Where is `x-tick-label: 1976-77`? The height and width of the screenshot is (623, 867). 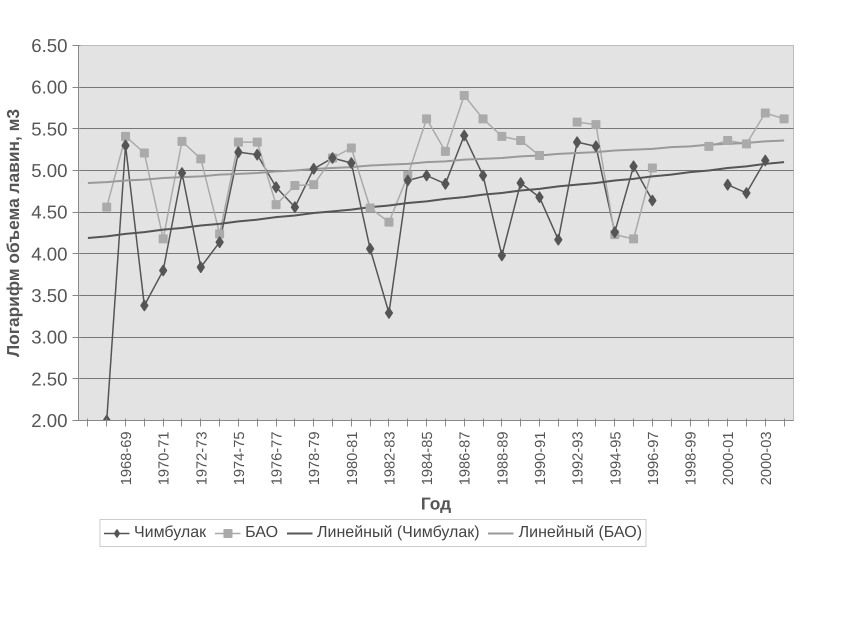 x-tick-label: 1976-77 is located at coordinates (278, 458).